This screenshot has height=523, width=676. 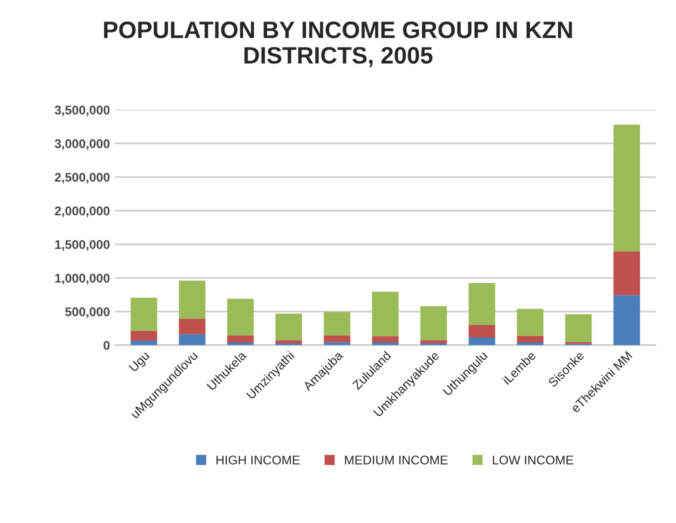 What do you see at coordinates (82, 178) in the screenshot?
I see `y-tick-label: 2,500,000` at bounding box center [82, 178].